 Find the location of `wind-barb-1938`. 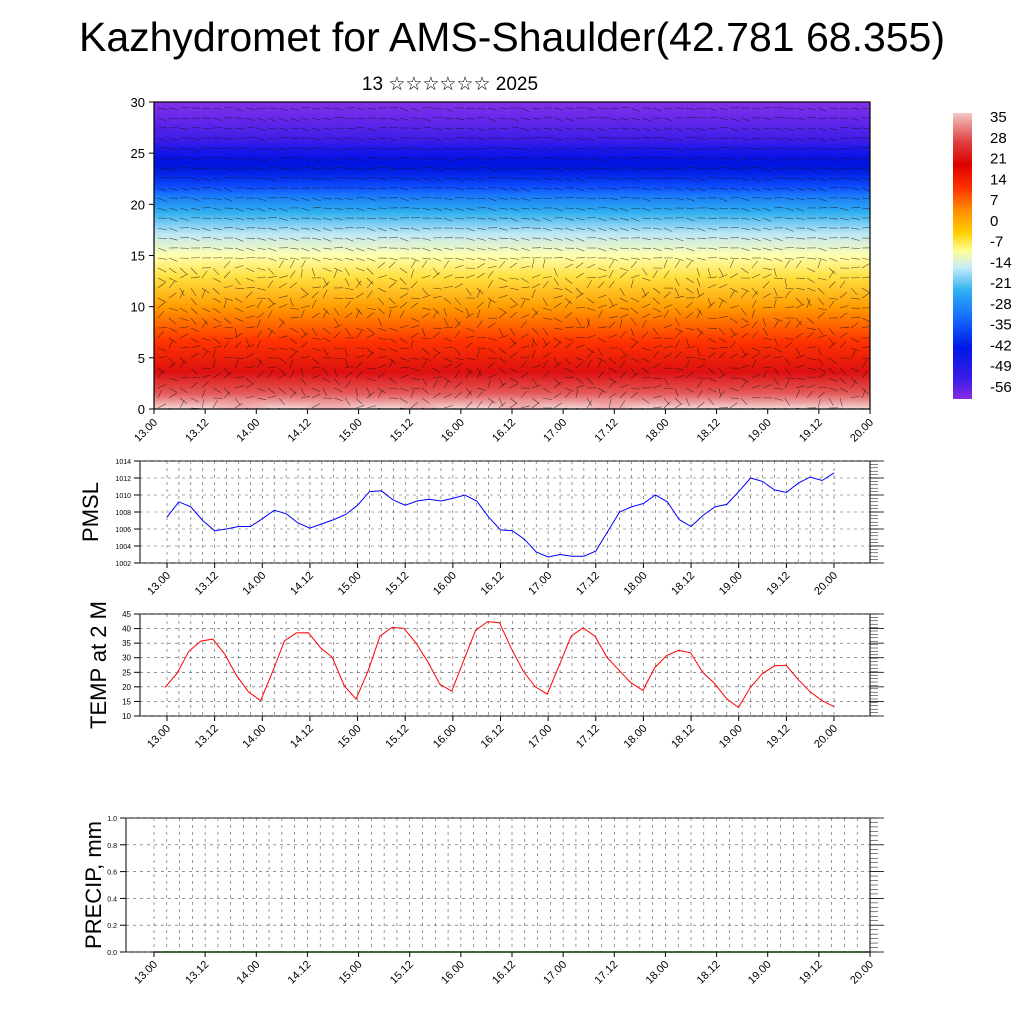

wind-barb-1938 is located at coordinates (744, 401).